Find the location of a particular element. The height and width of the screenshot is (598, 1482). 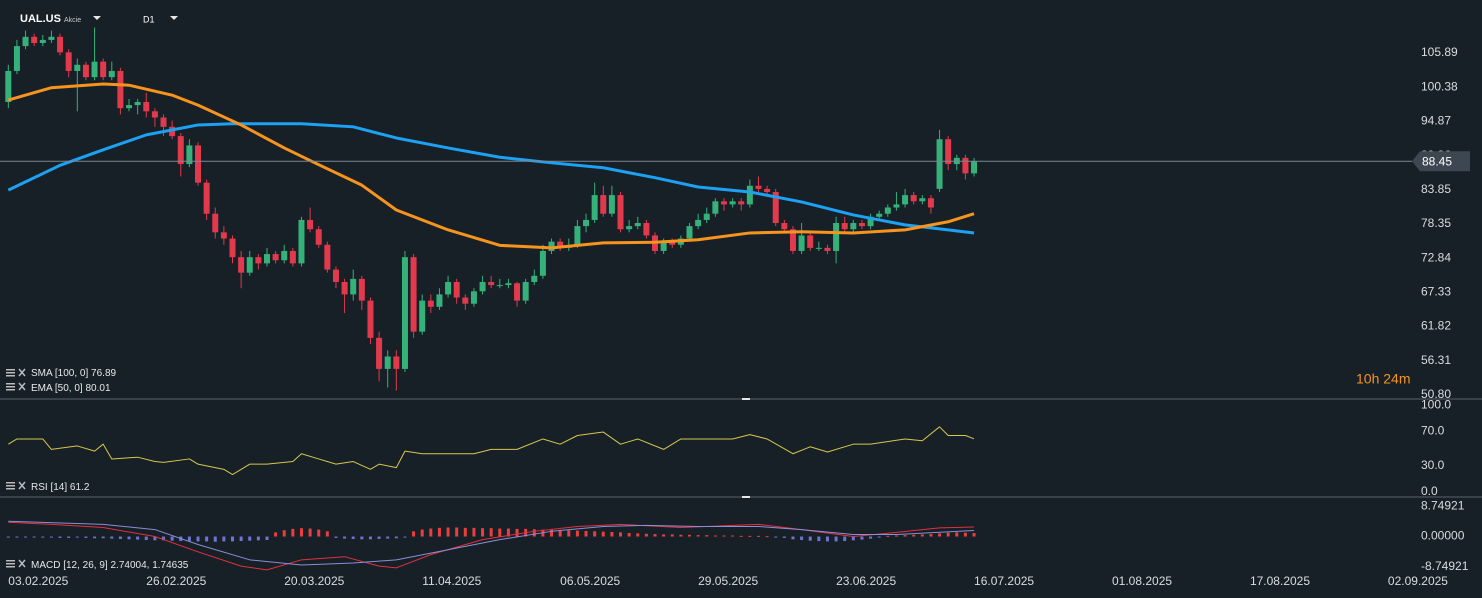

symbol: UAL.US is located at coordinates (40, 19).